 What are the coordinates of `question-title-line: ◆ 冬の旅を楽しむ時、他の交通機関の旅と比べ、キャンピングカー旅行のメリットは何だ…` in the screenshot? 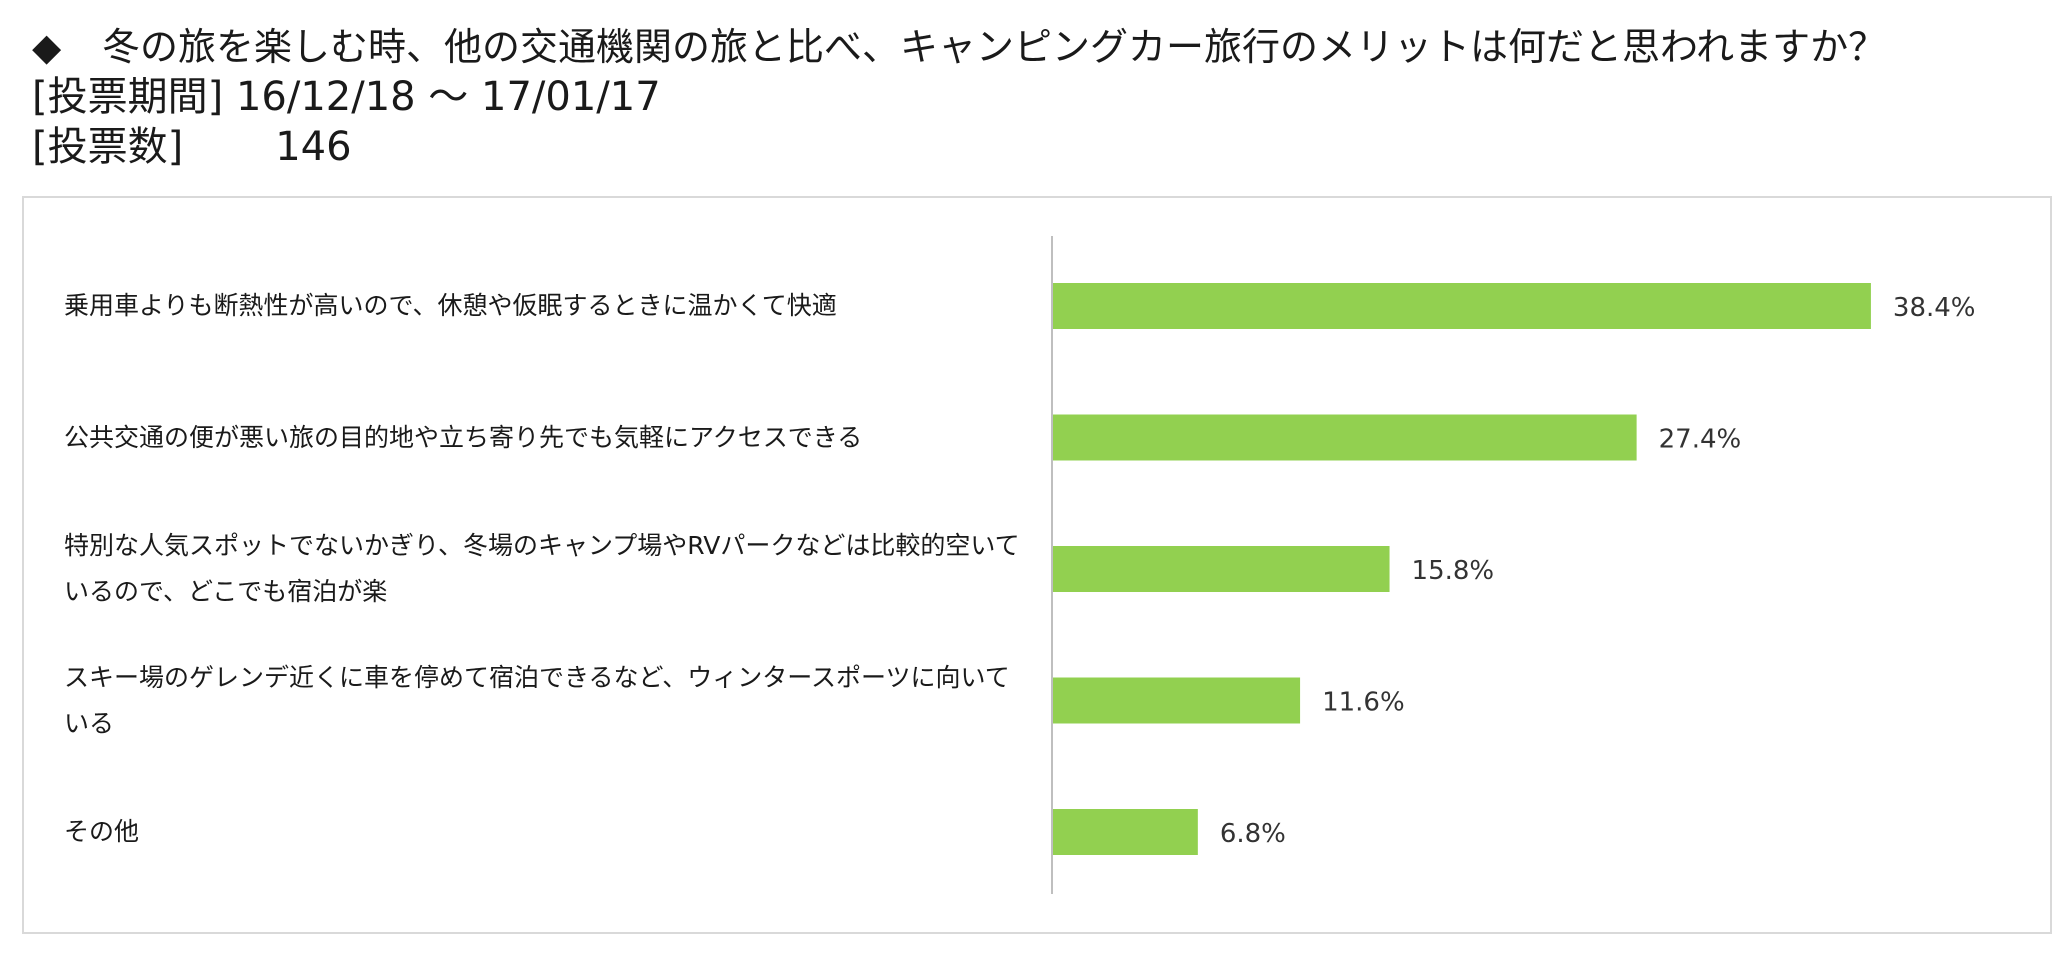 It's located at (1032, 47).